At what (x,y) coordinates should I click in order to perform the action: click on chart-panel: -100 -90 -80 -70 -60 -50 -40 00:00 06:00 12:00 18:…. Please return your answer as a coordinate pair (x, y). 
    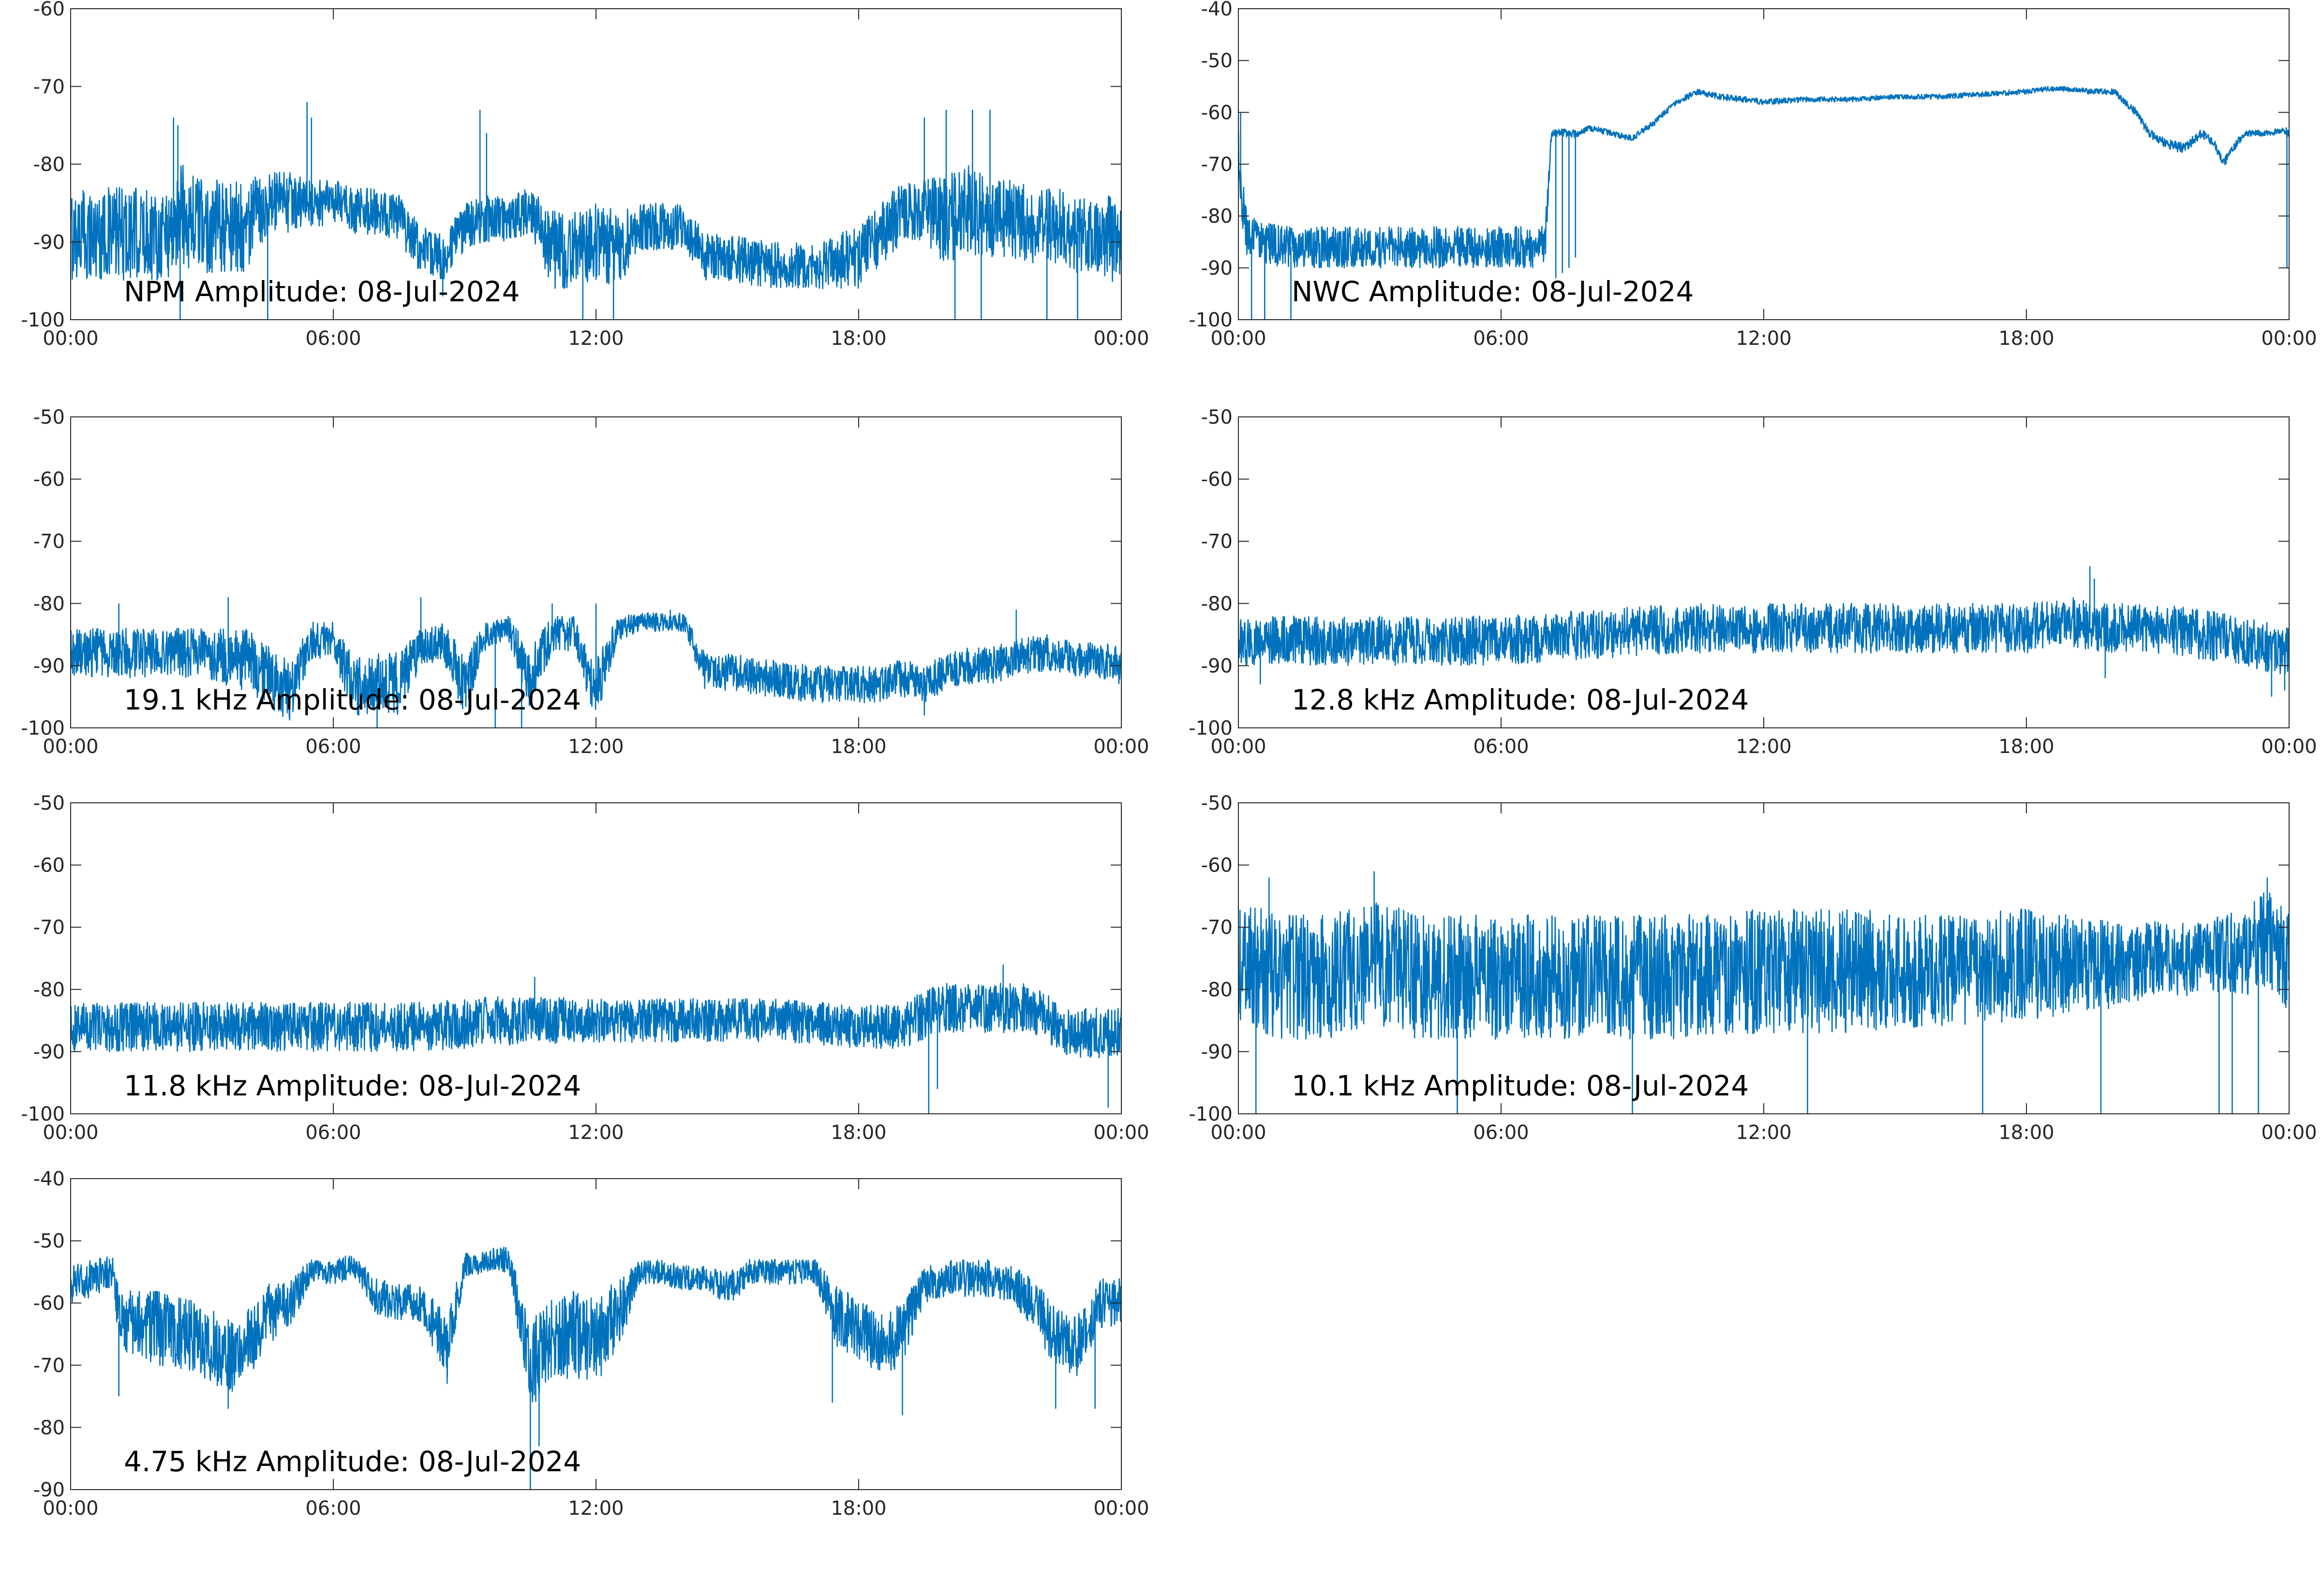
    Looking at the image, I should click on (1753, 175).